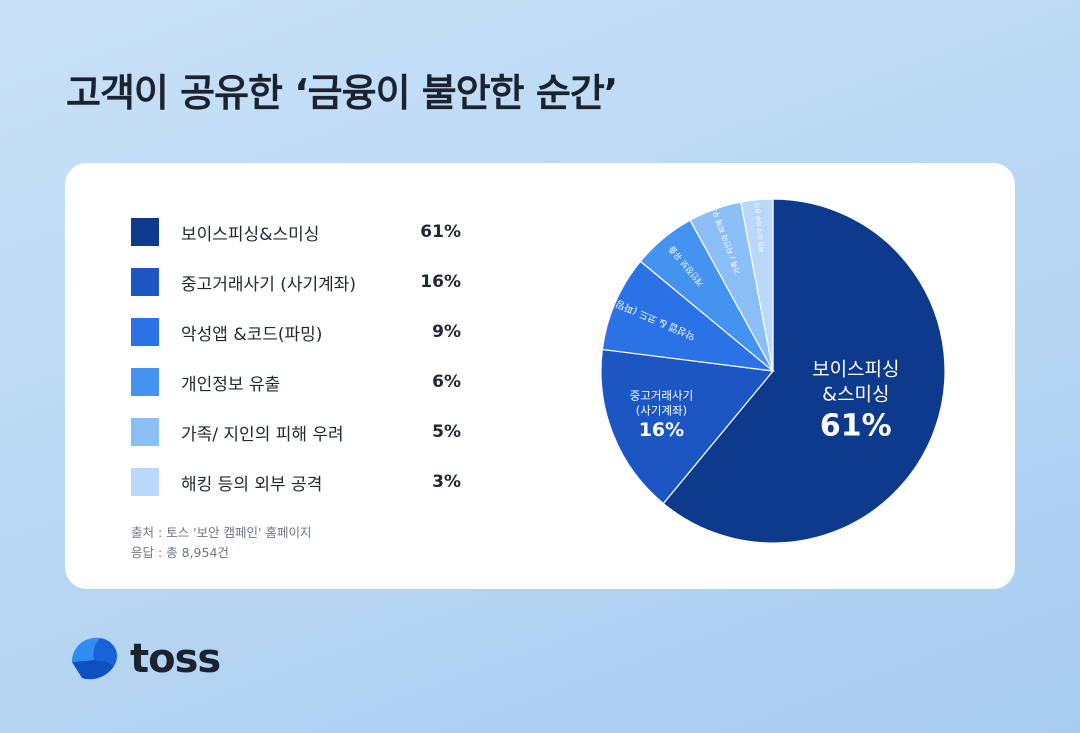 Image resolution: width=1080 pixels, height=733 pixels. I want to click on source-line: 출처 : 토스 '보안 캠페인' 홈페이지, so click(221, 532).